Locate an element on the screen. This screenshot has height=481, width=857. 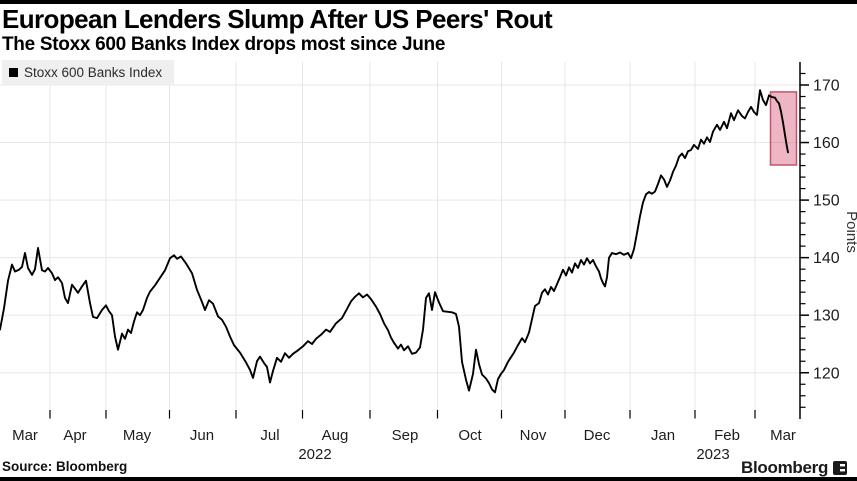
bottom-border-bar is located at coordinates (428, 479).